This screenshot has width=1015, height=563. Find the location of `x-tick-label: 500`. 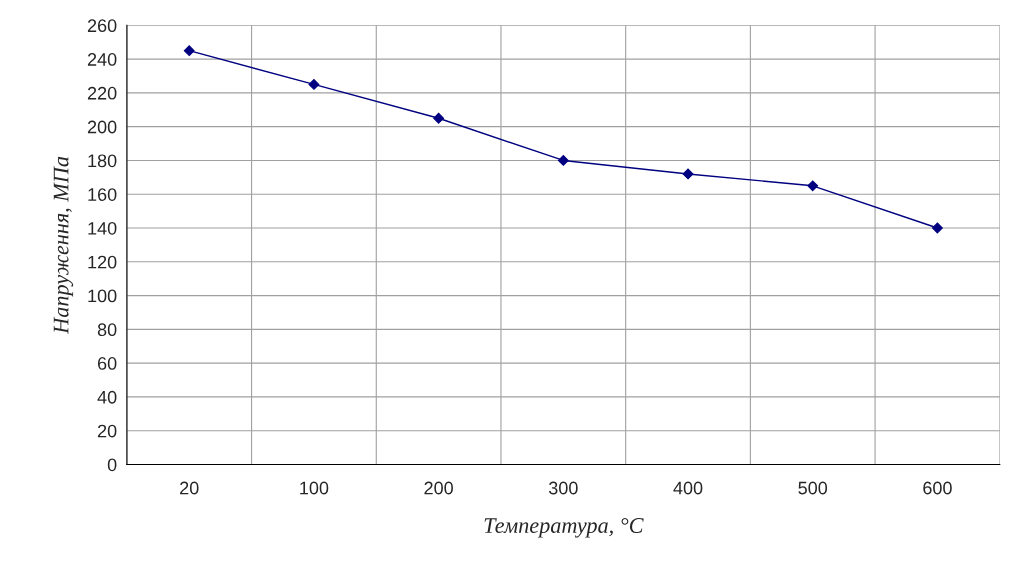

x-tick-label: 500 is located at coordinates (813, 488).